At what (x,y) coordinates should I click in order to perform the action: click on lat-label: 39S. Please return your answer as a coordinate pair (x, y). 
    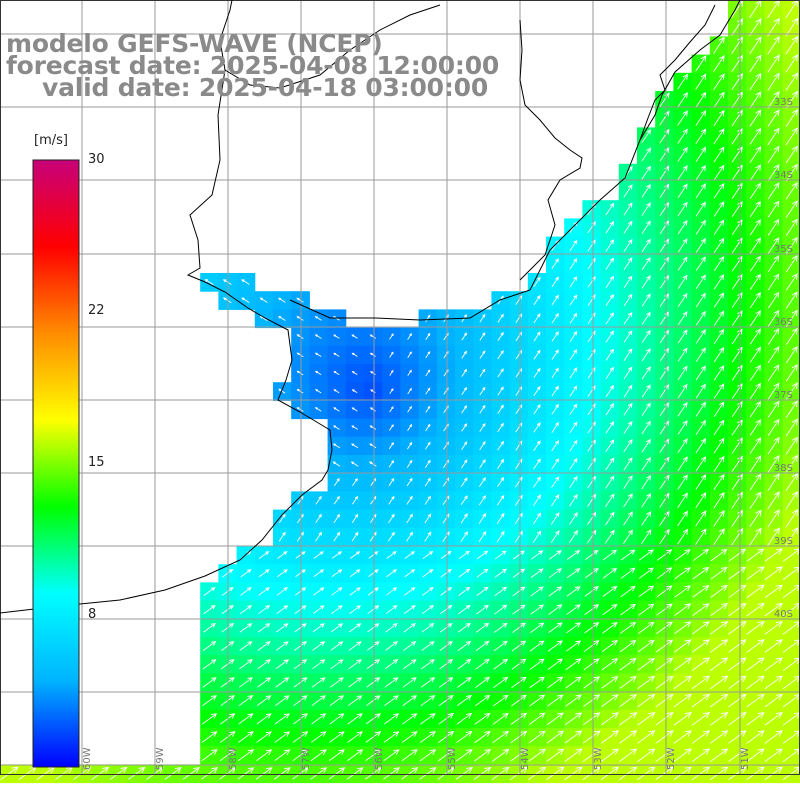
    Looking at the image, I should click on (783, 541).